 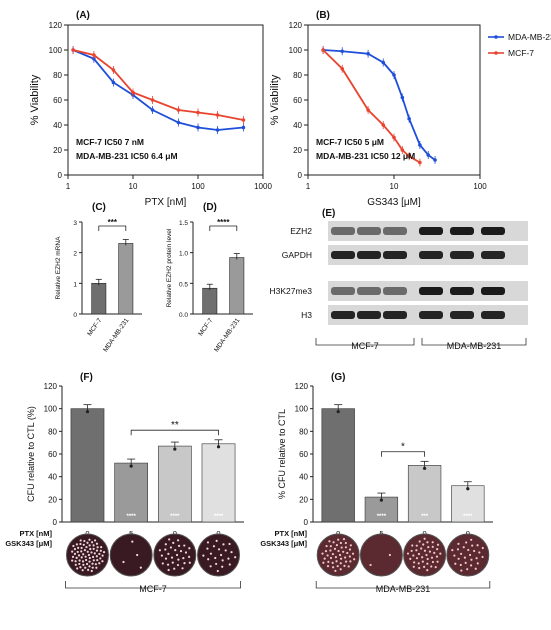 What do you see at coordinates (56, 25) in the screenshot?
I see `y-tick-label: 120` at bounding box center [56, 25].